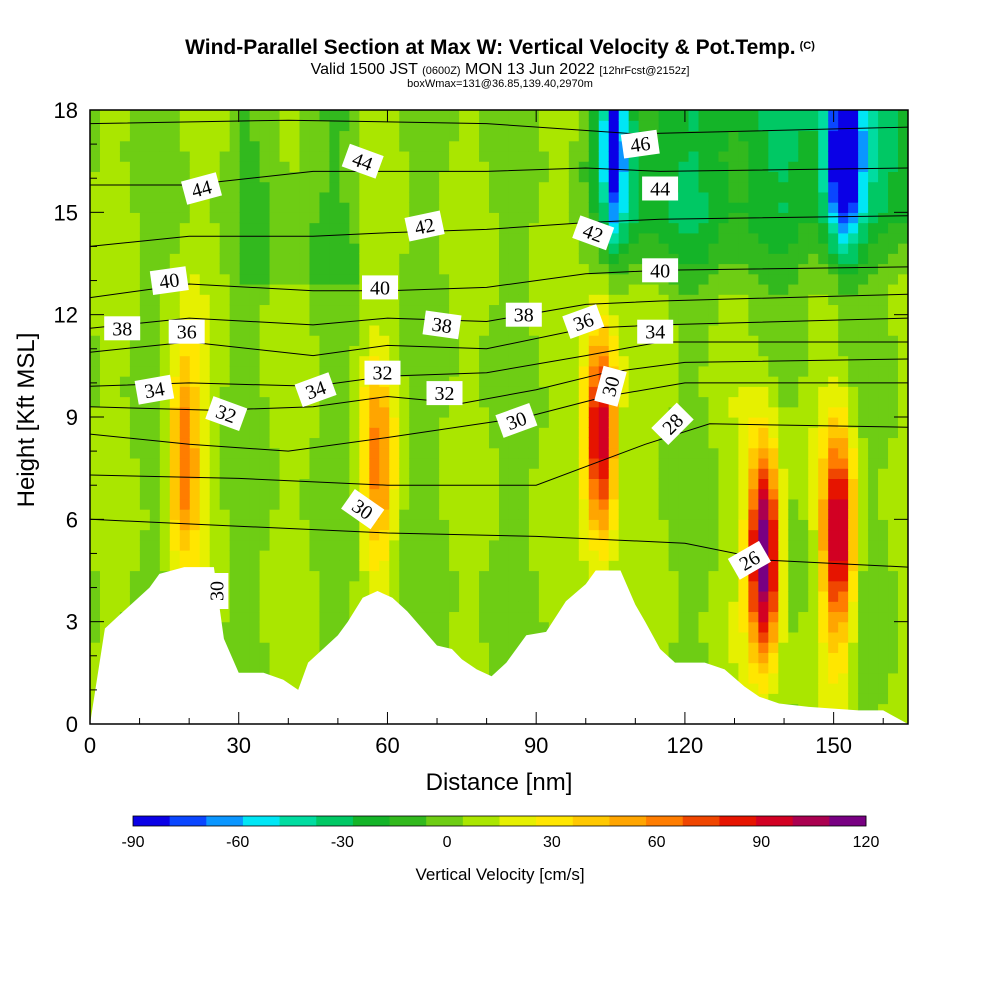 This screenshot has height=1000, width=1000. What do you see at coordinates (380, 287) in the screenshot?
I see `contour-label-bg` at bounding box center [380, 287].